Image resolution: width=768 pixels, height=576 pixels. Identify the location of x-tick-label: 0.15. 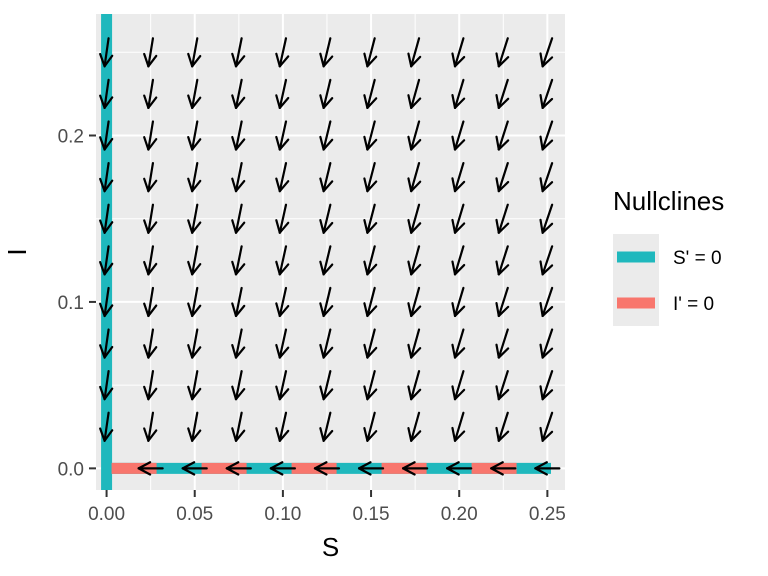
(371, 514).